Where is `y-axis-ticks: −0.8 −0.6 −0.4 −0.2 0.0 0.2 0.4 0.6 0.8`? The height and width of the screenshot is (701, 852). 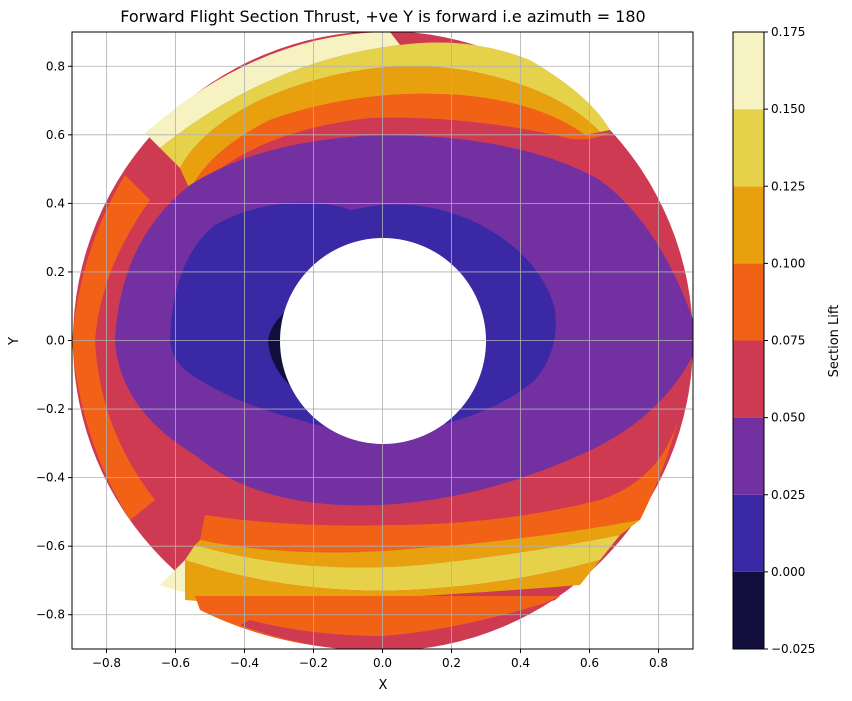 y-axis-ticks: −0.8 −0.6 −0.4 −0.2 0.0 0.2 0.4 0.6 0.8 is located at coordinates (54, 340).